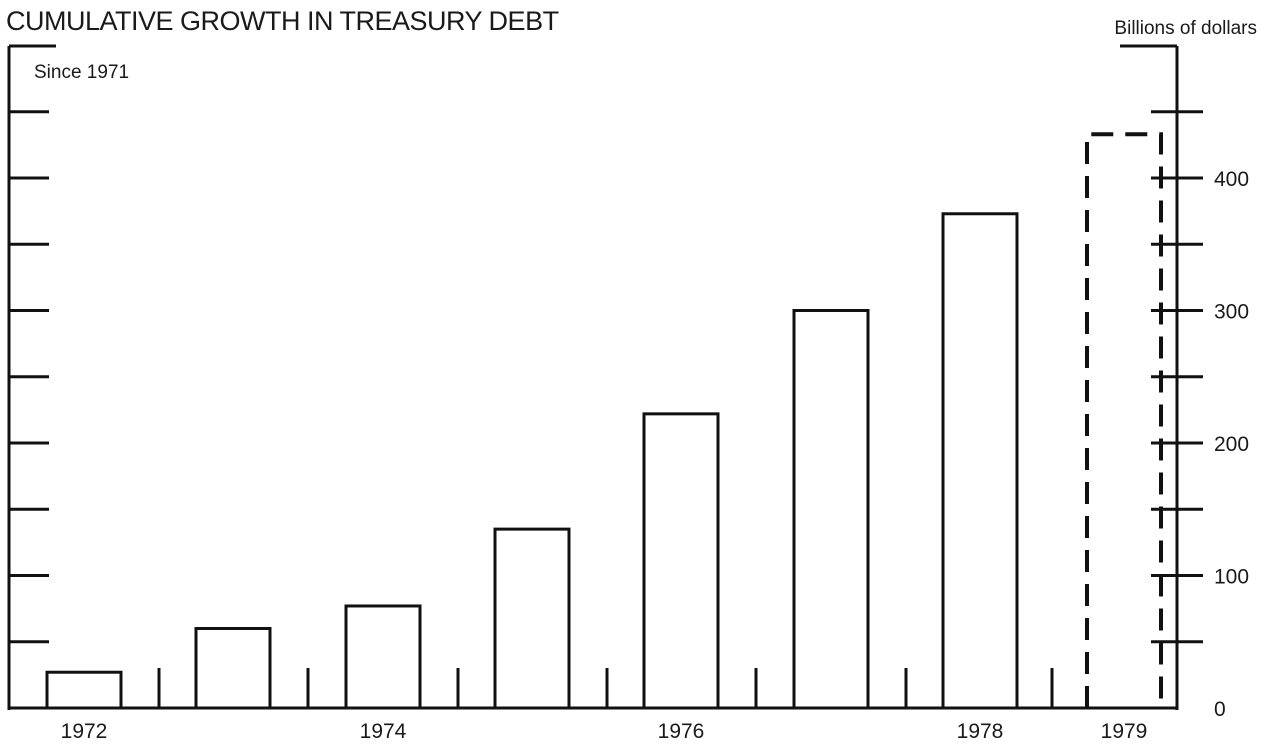  I want to click on x-tick-label: 1979, so click(1124, 731).